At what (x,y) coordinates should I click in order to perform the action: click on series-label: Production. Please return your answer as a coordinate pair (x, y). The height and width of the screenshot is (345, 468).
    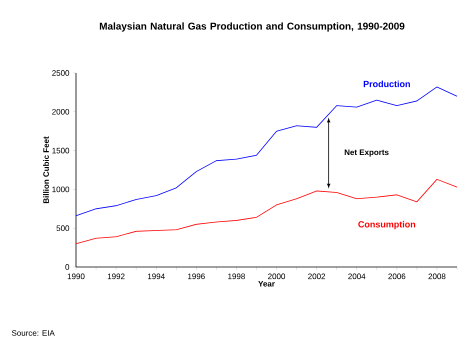
    Looking at the image, I should click on (387, 84).